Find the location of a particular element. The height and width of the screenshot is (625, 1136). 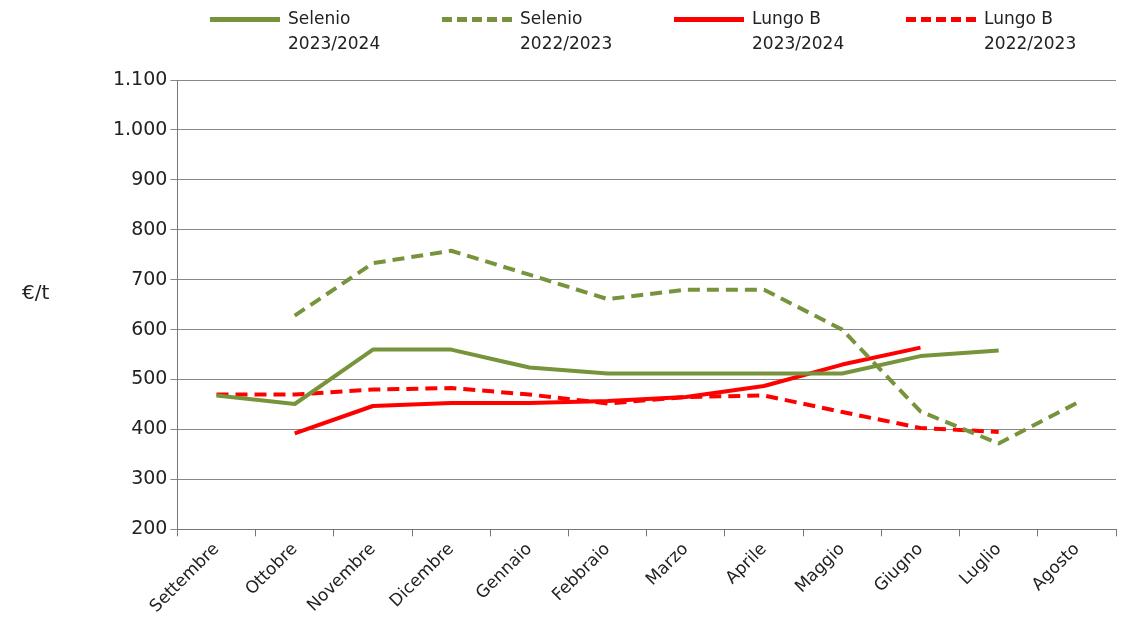

y-tick-label: 800 is located at coordinates (149, 227).